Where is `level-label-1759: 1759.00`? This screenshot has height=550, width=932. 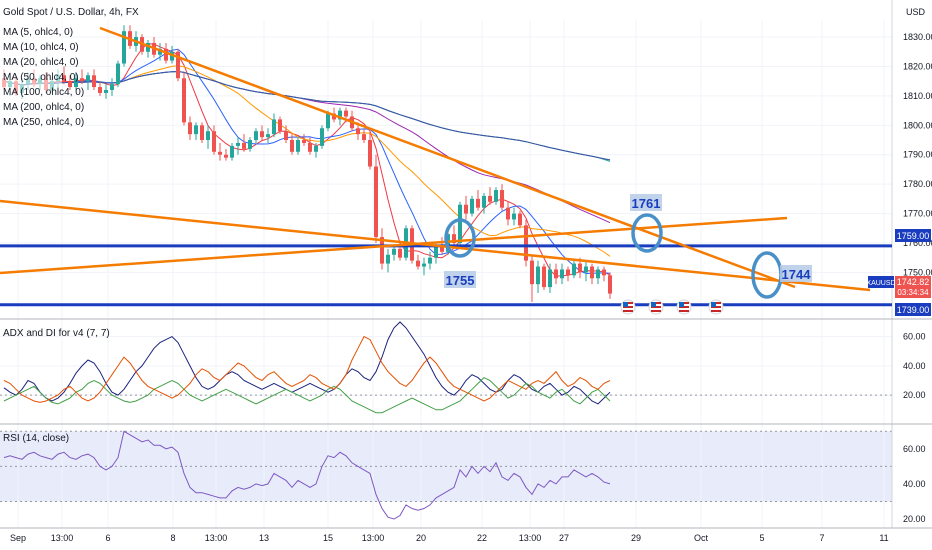
level-label-1759: 1759.00 is located at coordinates (913, 236).